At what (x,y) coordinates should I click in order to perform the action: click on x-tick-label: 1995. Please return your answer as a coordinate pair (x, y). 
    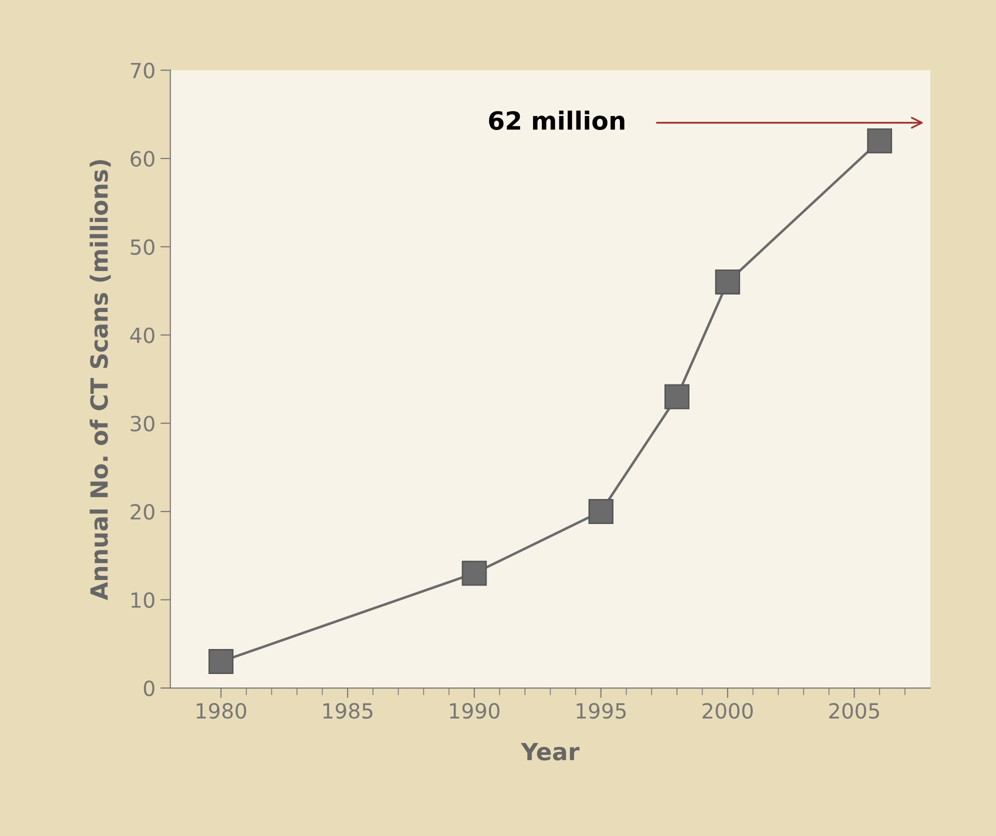
    Looking at the image, I should click on (601, 710).